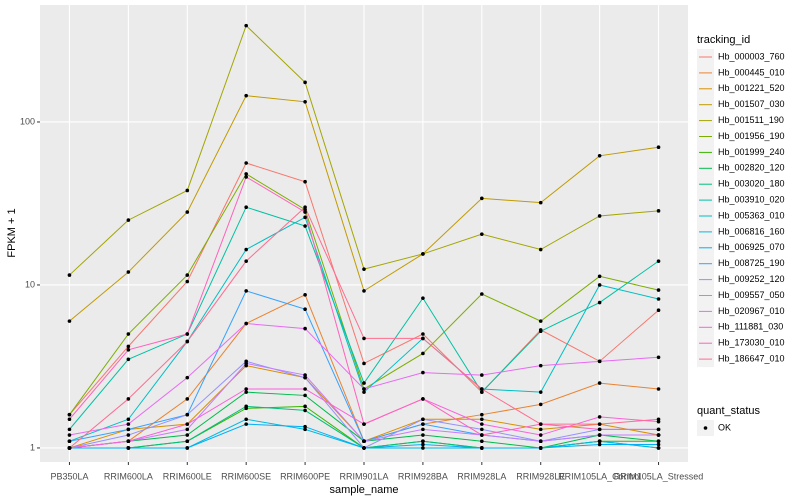  I want to click on y-tick-label: 100, so click(27, 121).